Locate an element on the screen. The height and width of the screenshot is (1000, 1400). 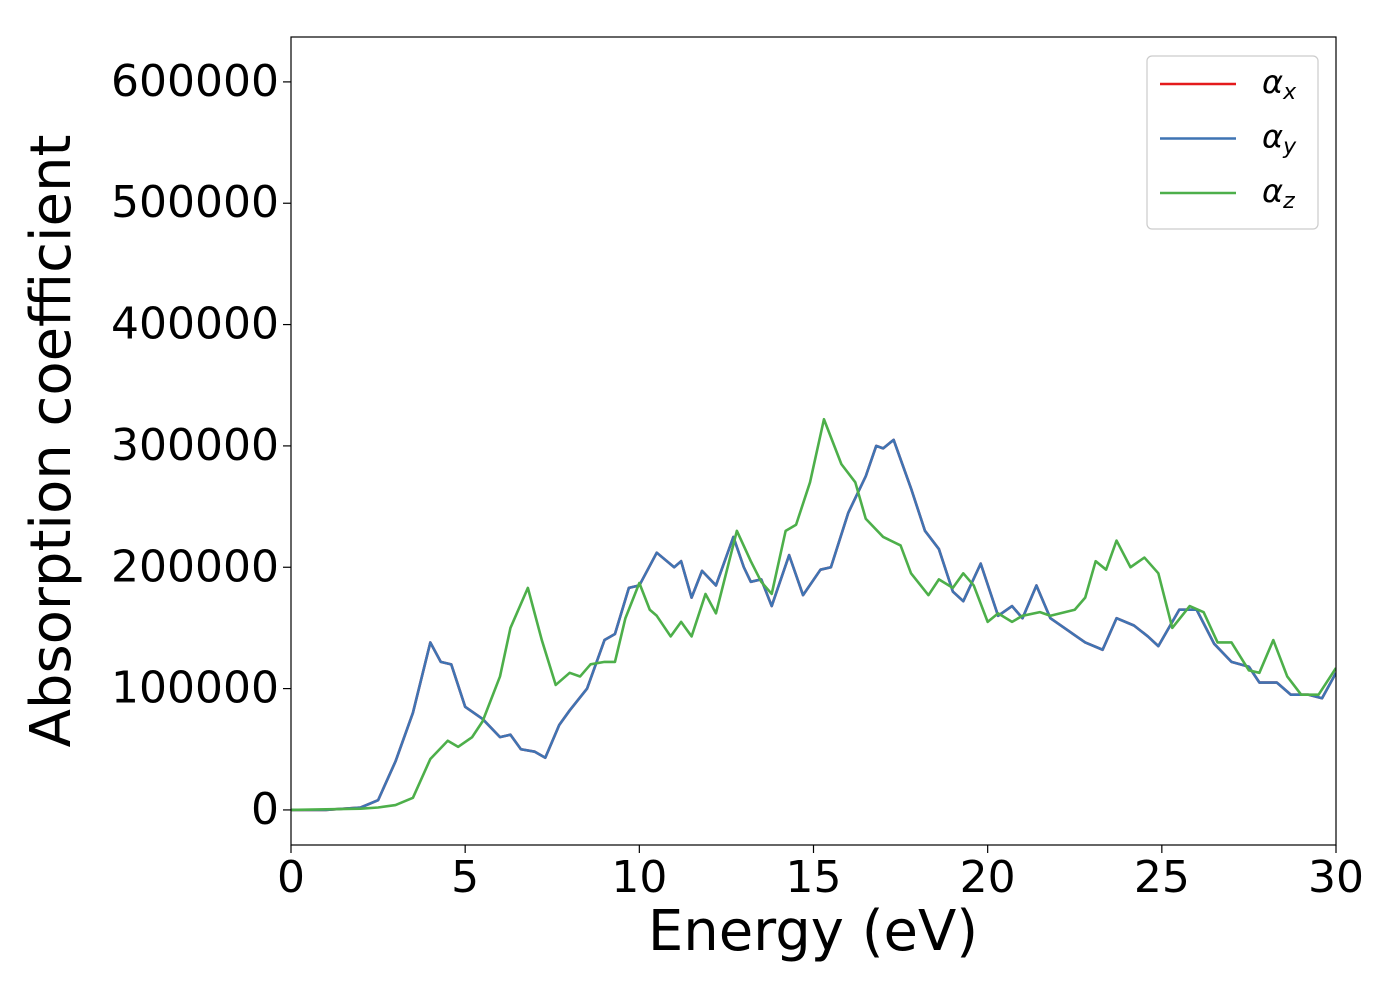
x-tick-label: 30 is located at coordinates (1336, 877).